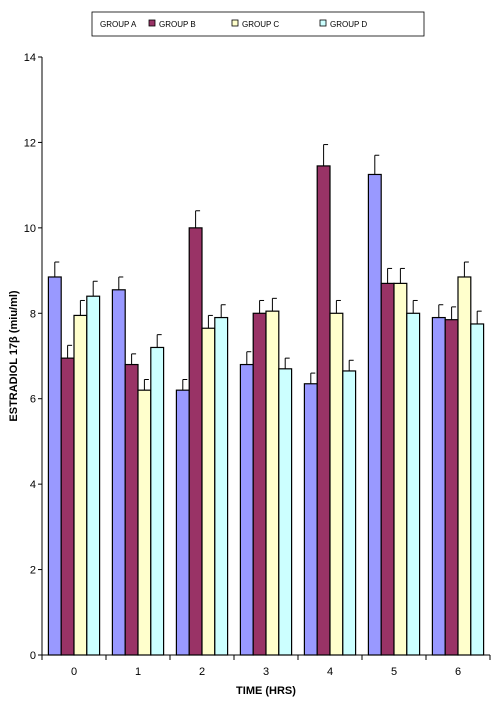 The width and height of the screenshot is (500, 706). Describe the element at coordinates (202, 672) in the screenshot. I see `x-tick-label: 2` at that location.